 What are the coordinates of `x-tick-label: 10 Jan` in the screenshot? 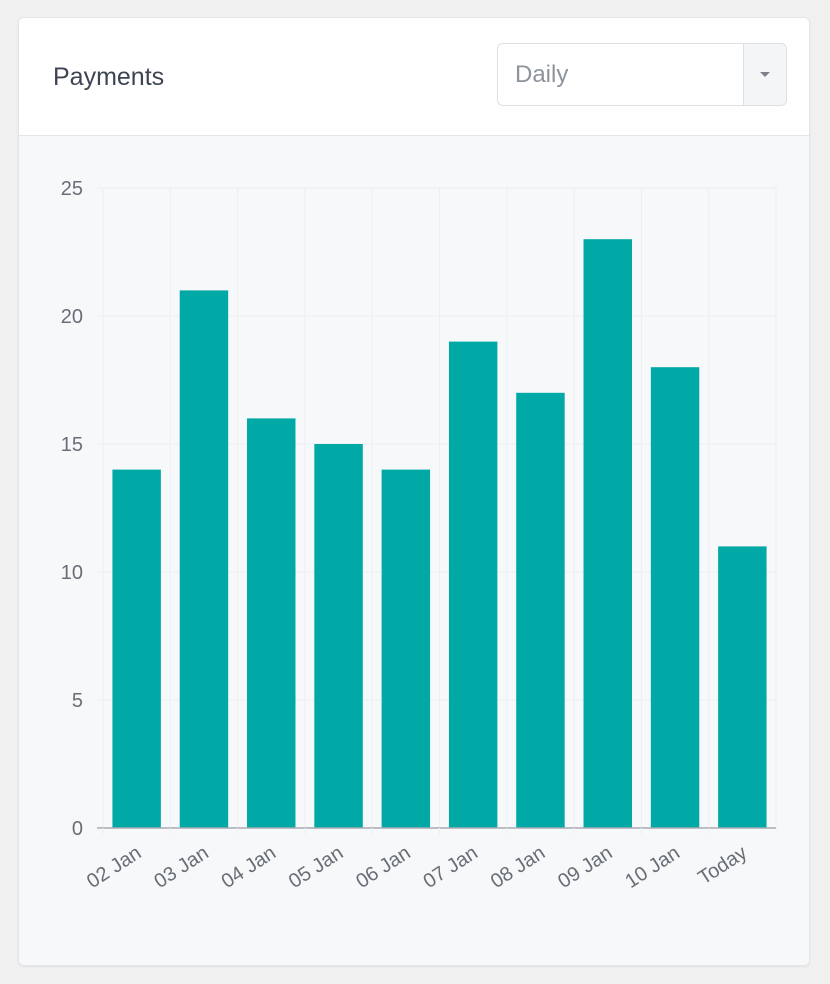 It's located at (652, 867).